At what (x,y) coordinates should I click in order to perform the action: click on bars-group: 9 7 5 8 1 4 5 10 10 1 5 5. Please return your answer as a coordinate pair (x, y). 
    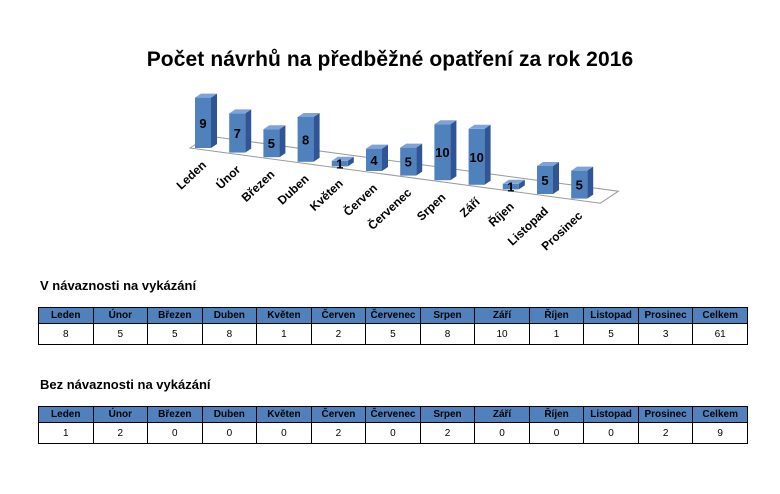
    Looking at the image, I should click on (394, 146).